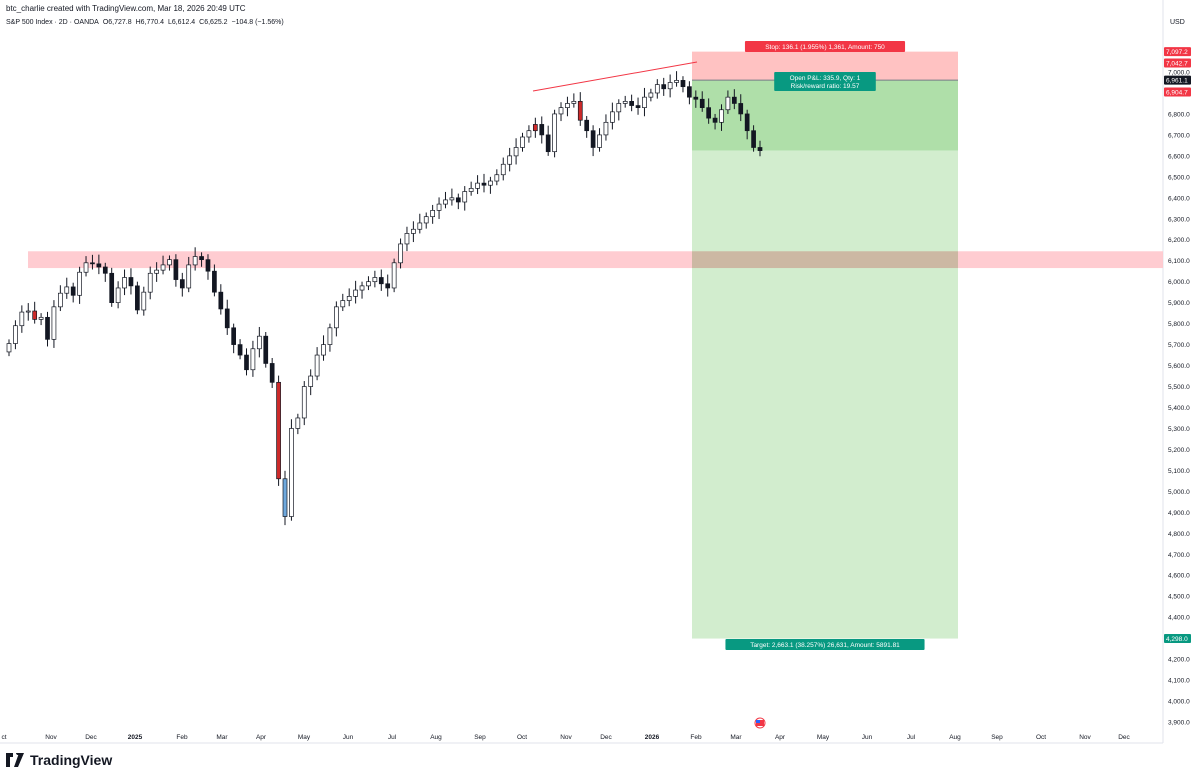  I want to click on price-tick-label: 5,800.0, so click(1179, 324).